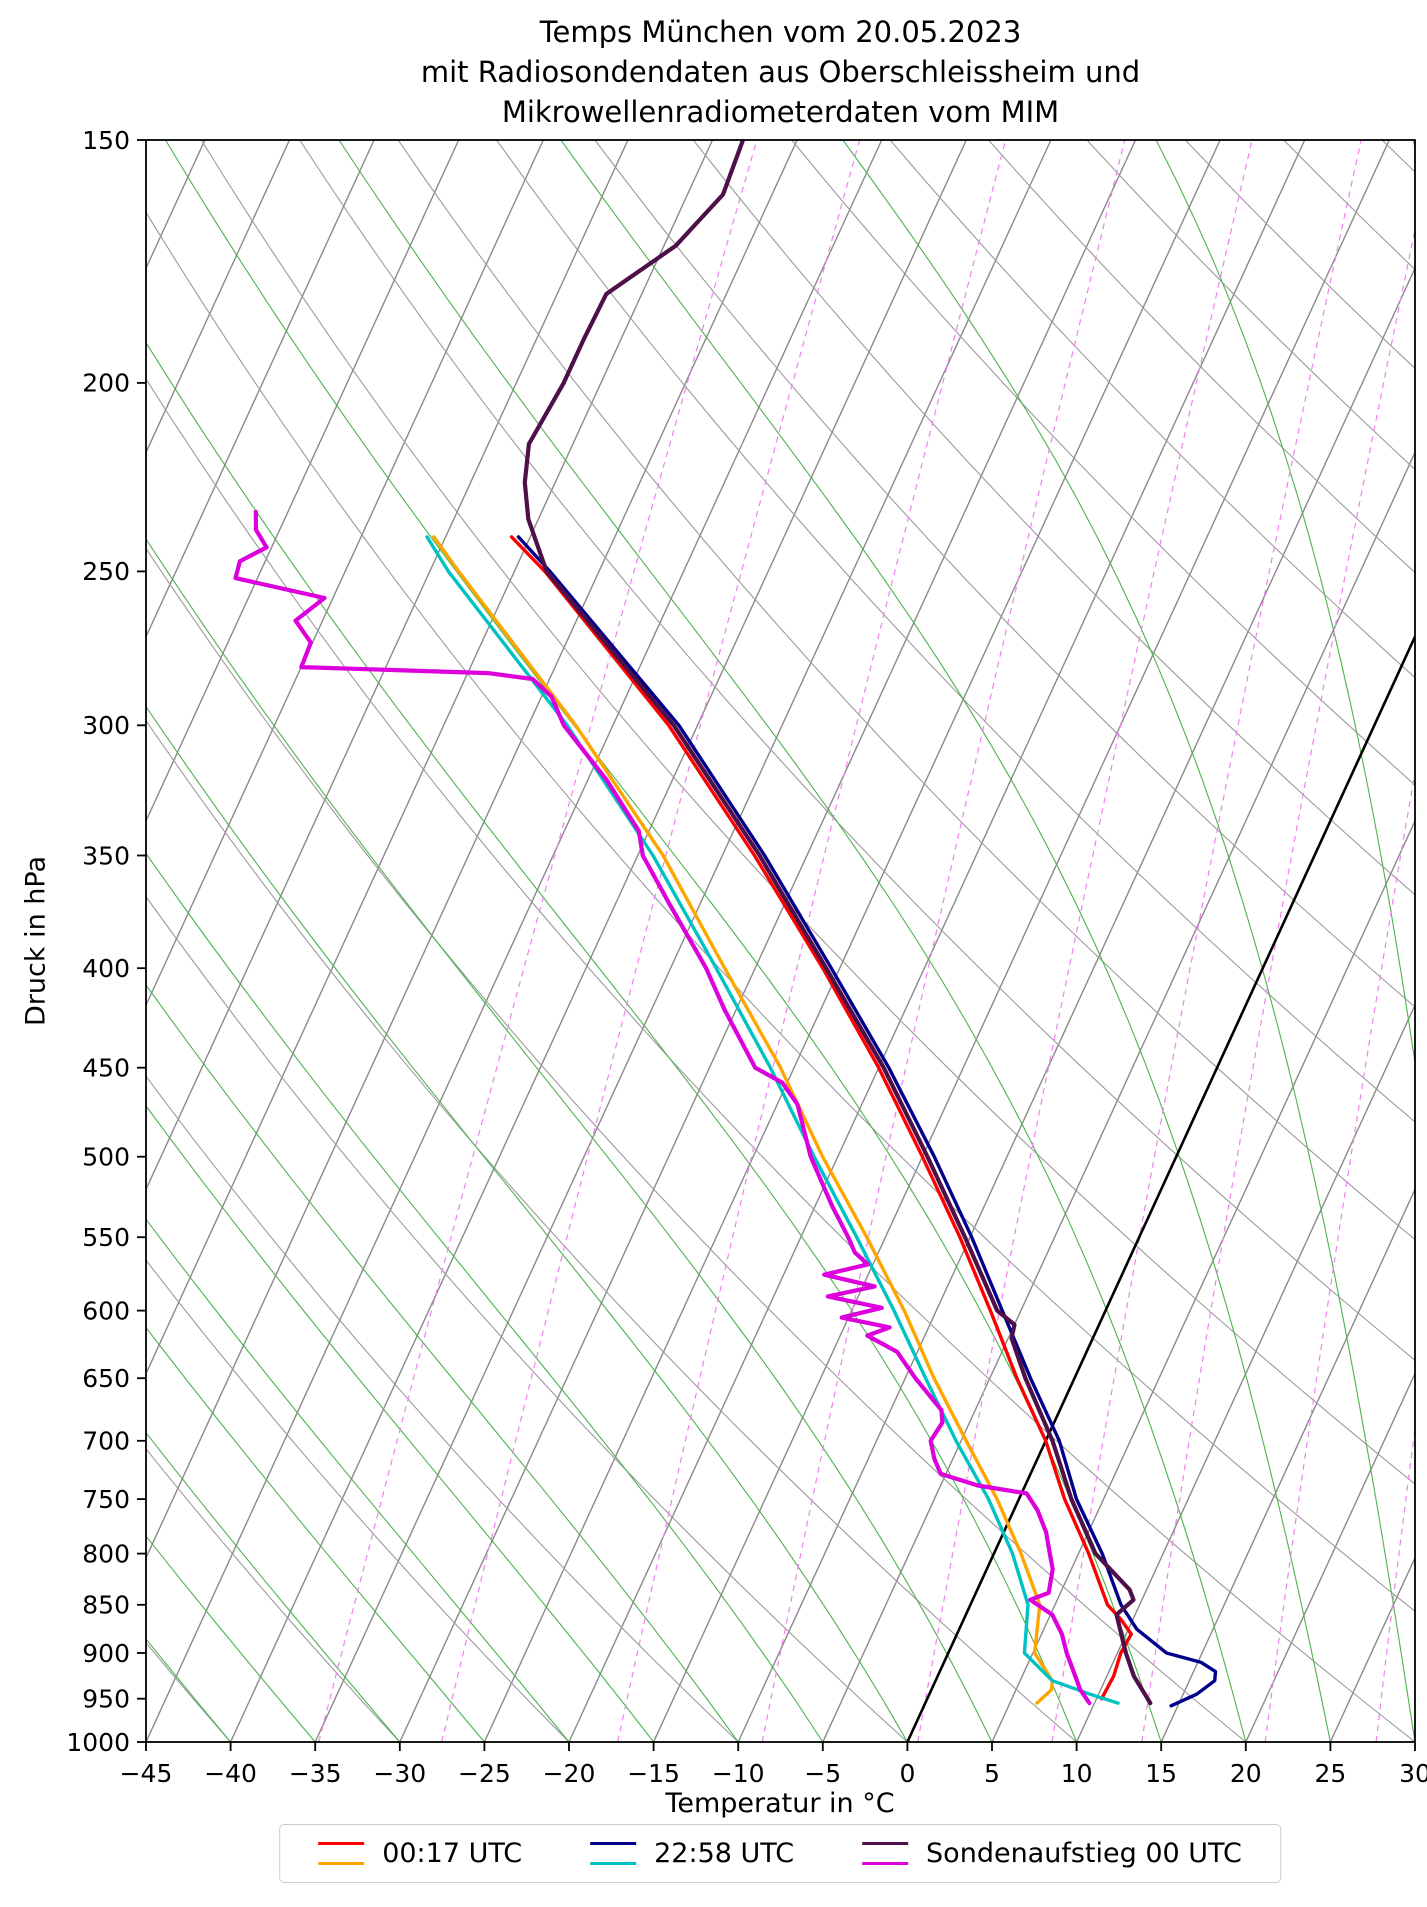 This screenshot has height=1907, width=1427. What do you see at coordinates (106, 1499) in the screenshot?
I see `svg-text: 750` at bounding box center [106, 1499].